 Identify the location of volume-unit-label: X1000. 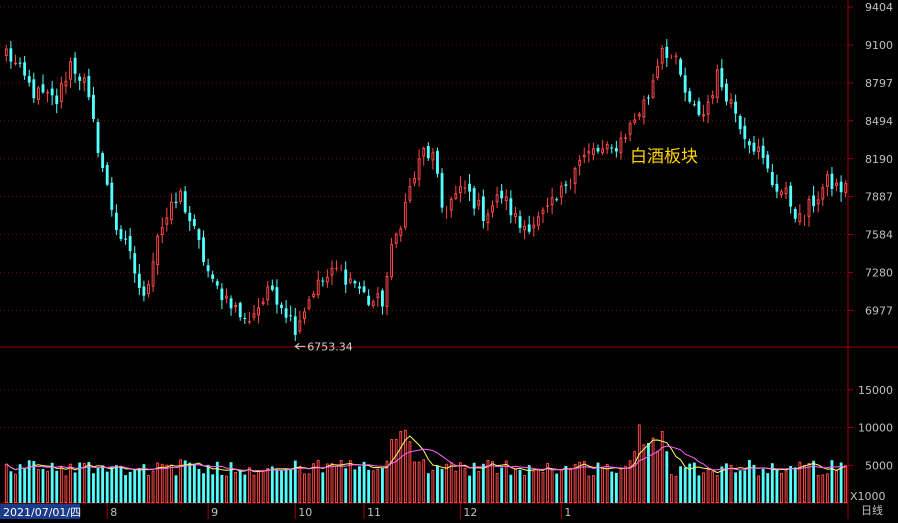
(868, 496).